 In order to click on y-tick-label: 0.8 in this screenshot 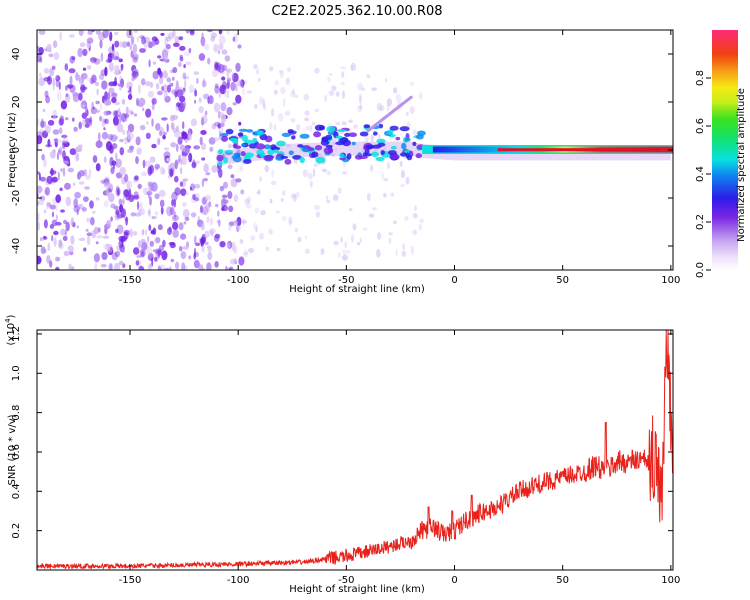, I will do `click(16, 413)`.